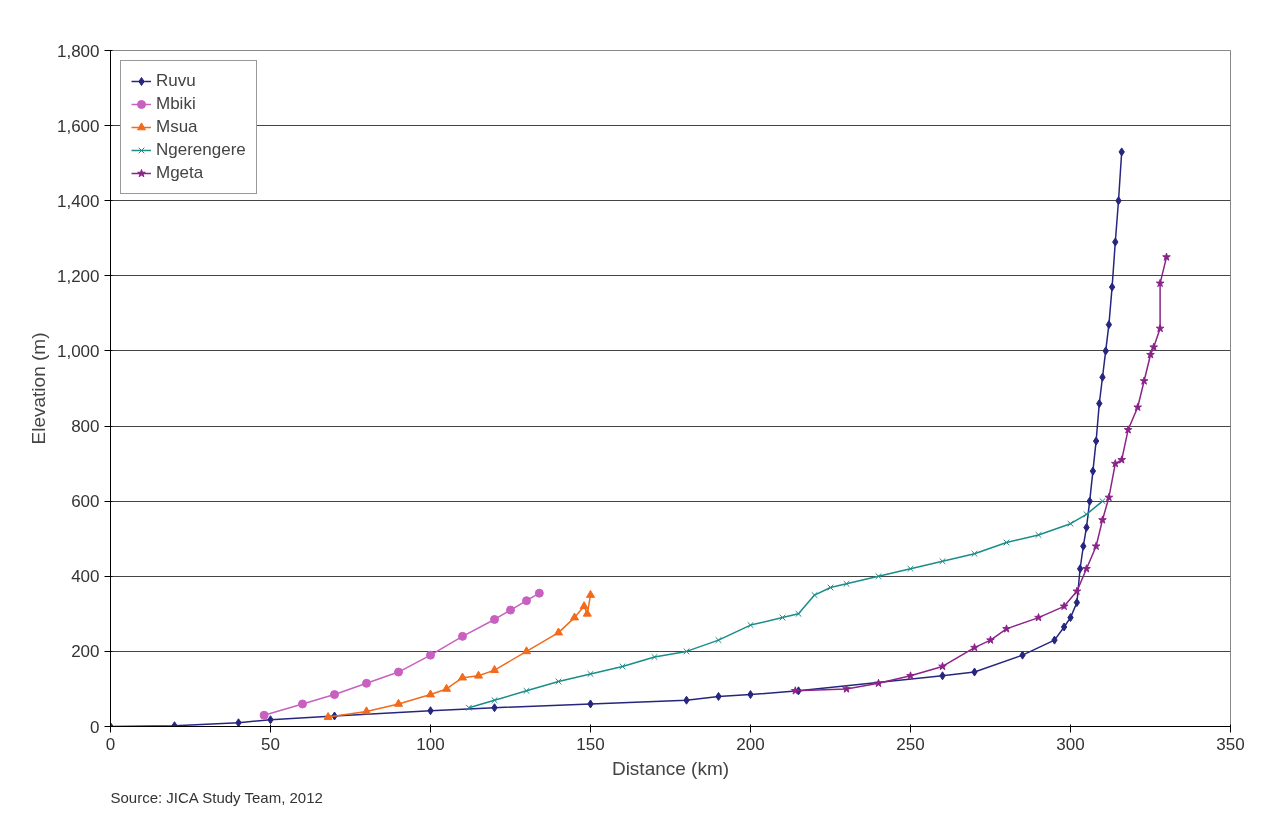  I want to click on x-tick-label: 50, so click(270, 744).